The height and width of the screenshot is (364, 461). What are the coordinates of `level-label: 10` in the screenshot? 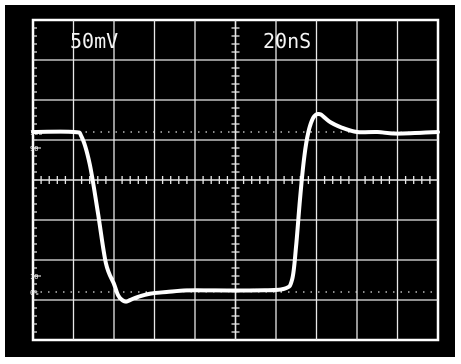 It's located at (34, 277).